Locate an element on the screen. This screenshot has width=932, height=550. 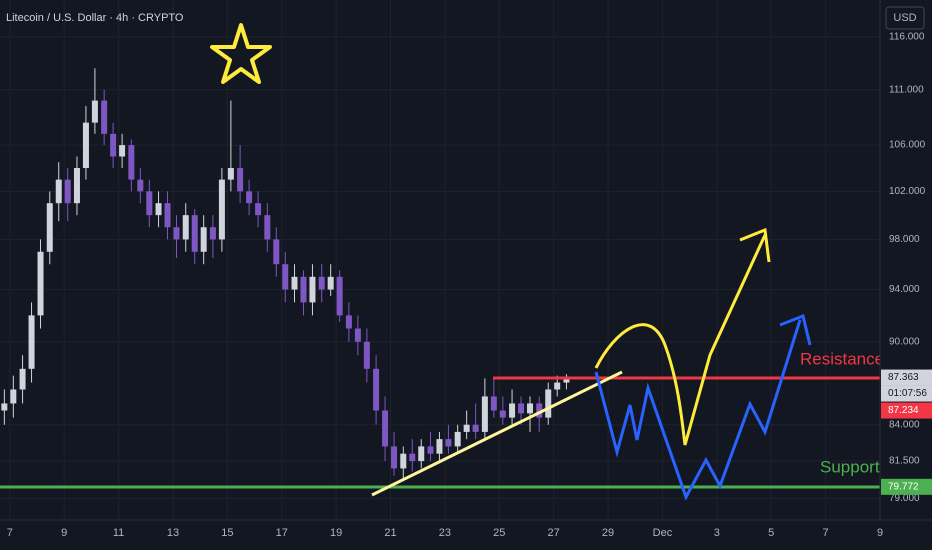
support-price-tag-bg is located at coordinates (906, 486).